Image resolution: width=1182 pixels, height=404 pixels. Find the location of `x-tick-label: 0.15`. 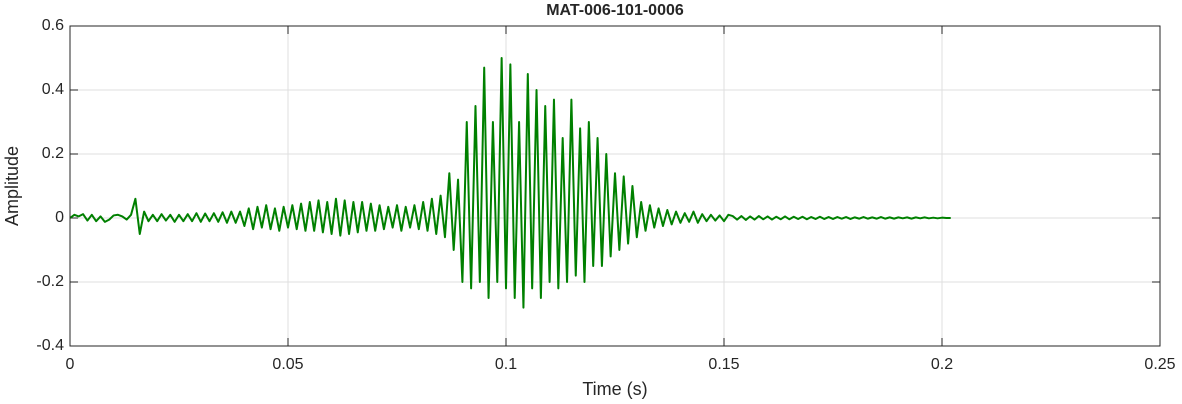

x-tick-label: 0.15 is located at coordinates (723, 364).